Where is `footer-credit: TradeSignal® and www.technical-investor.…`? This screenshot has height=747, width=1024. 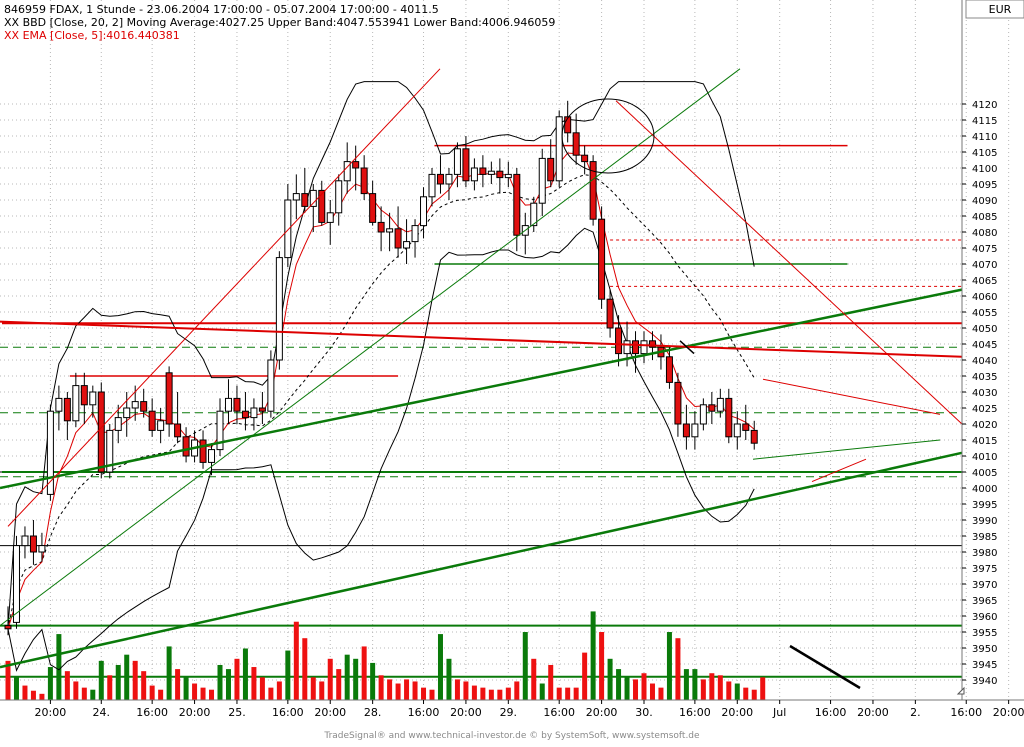
footer-credit: TradeSignal® and www.technical-investor.… is located at coordinates (511, 736).